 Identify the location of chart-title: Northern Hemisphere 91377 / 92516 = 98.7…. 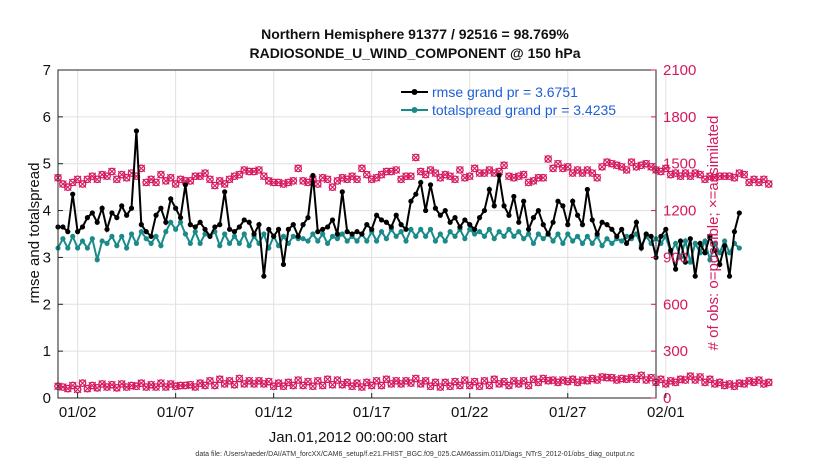
(415, 34).